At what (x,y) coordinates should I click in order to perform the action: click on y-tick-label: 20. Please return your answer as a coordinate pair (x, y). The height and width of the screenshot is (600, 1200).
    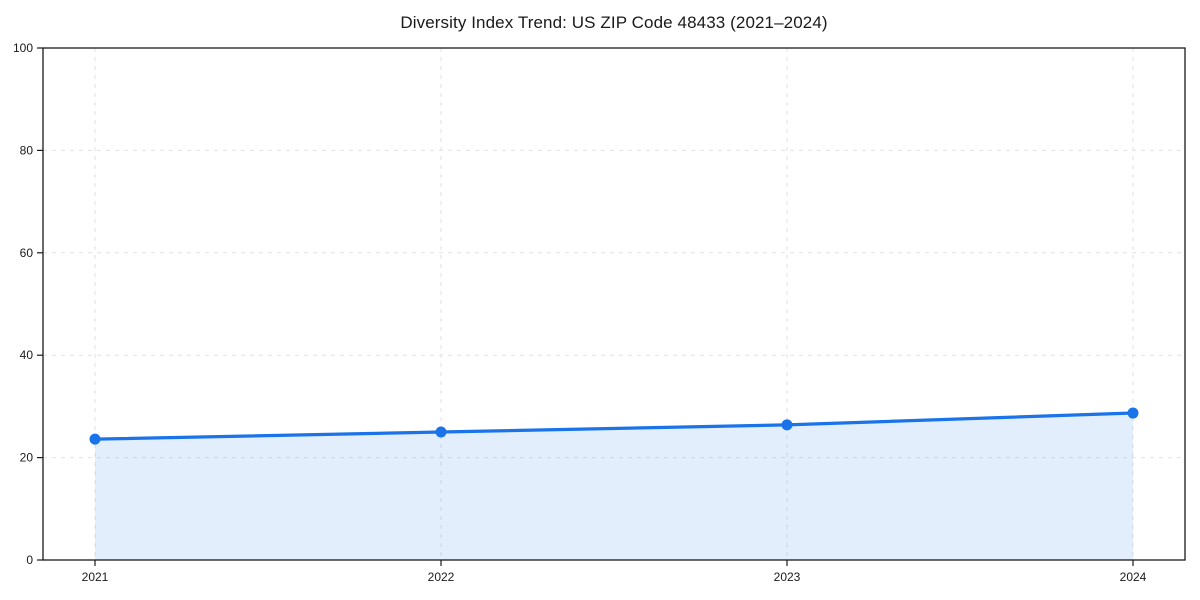
    Looking at the image, I should click on (27, 458).